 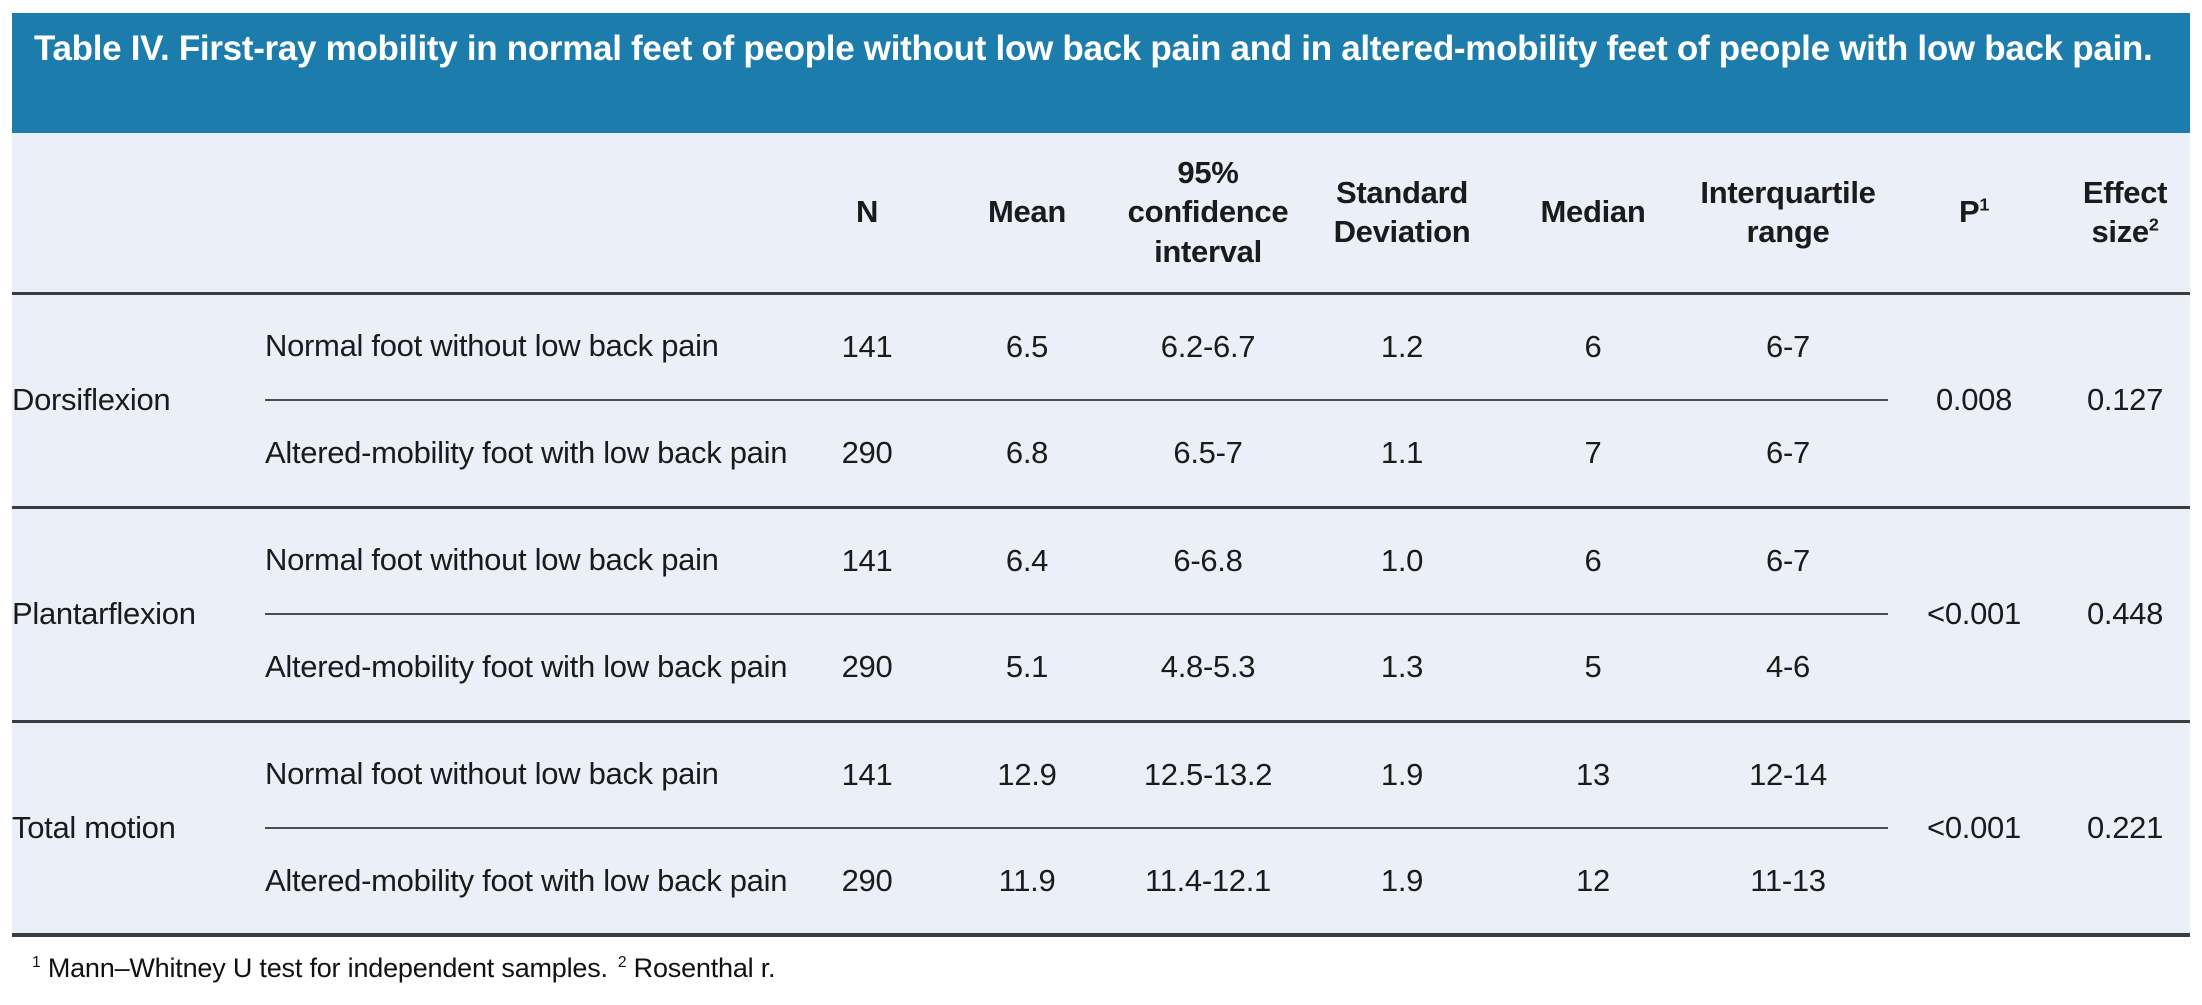 What do you see at coordinates (1974, 399) in the screenshot?
I see `p-value-cell: 0.008` at bounding box center [1974, 399].